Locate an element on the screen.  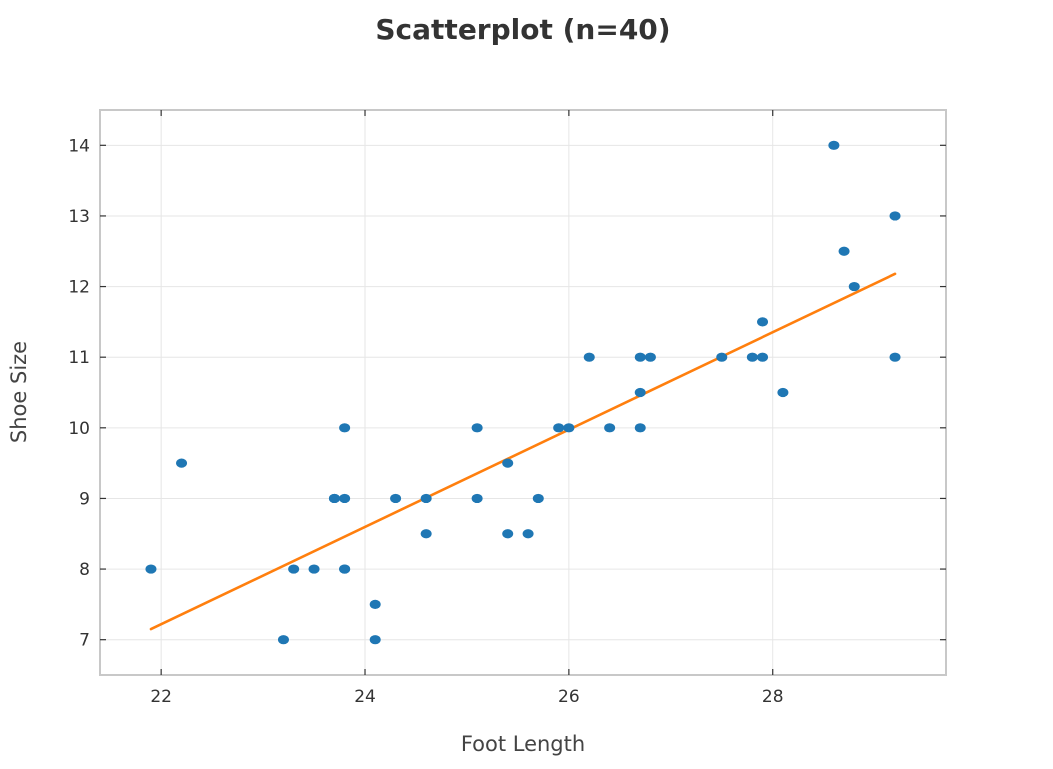
y-tick-label: 10 is located at coordinates (79, 429).